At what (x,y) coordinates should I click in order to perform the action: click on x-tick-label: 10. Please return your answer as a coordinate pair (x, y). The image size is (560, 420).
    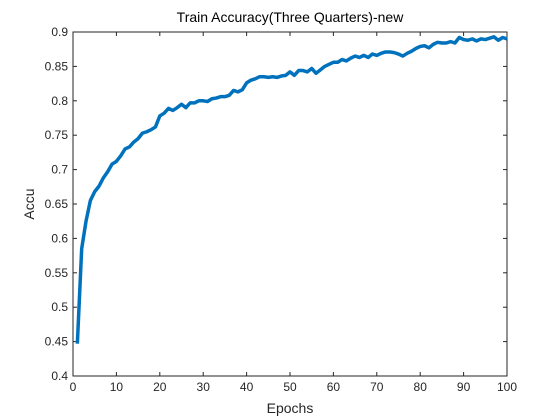
    Looking at the image, I should click on (117, 387).